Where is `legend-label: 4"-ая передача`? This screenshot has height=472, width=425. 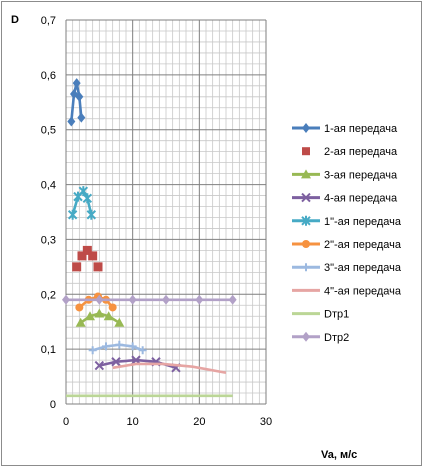 legend-label: 4"-ая передача is located at coordinates (363, 291).